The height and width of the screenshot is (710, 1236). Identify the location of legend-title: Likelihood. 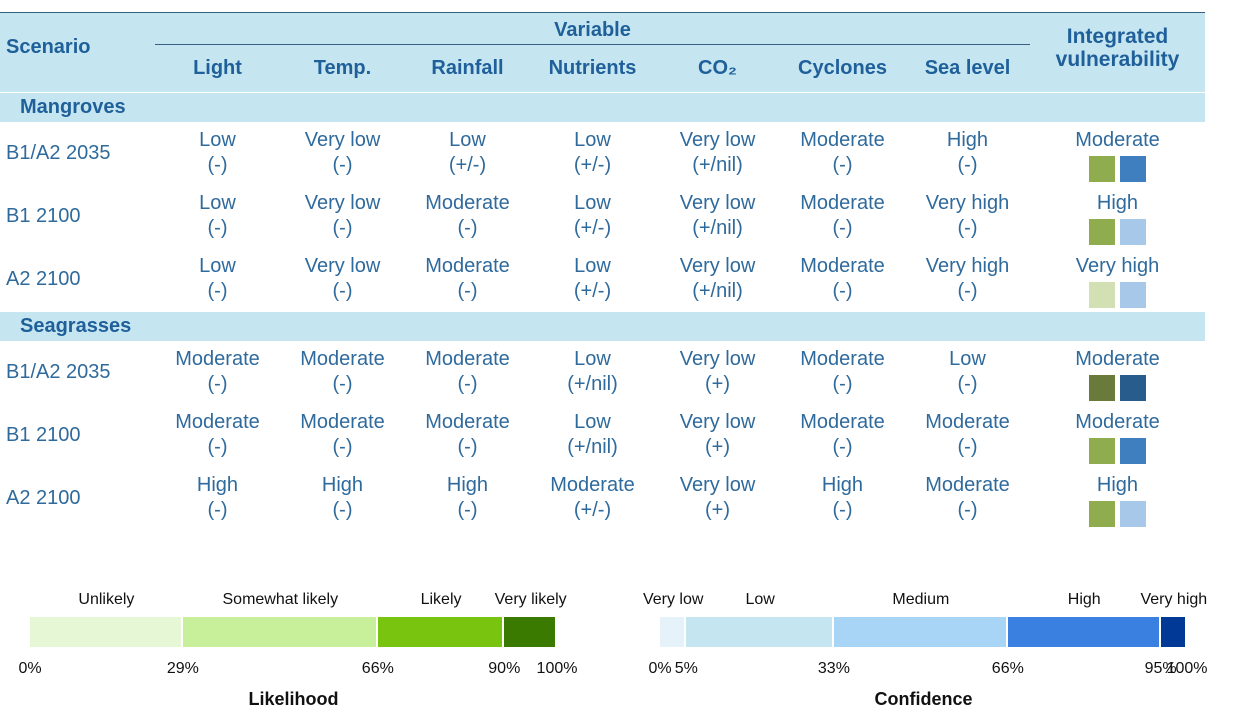
(293, 699).